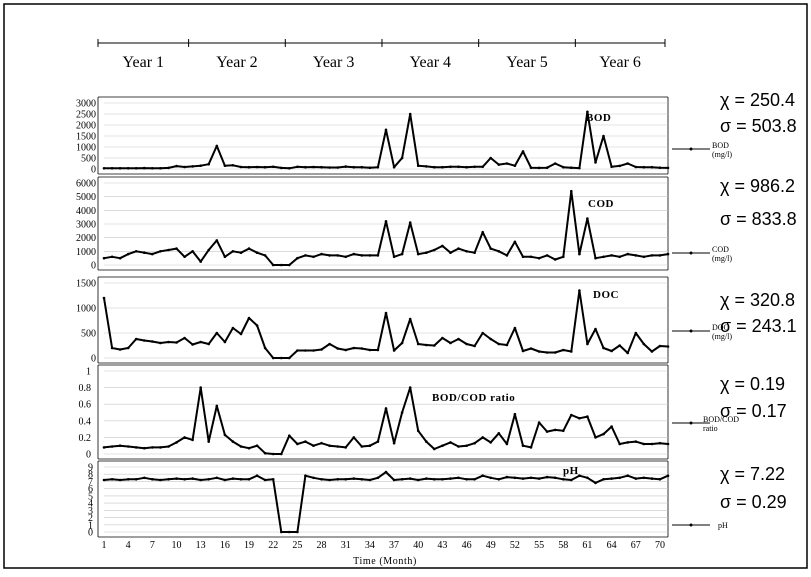 The image size is (811, 577). Describe the element at coordinates (88, 334) in the screenshot. I see `y-tick-label: 500` at that location.